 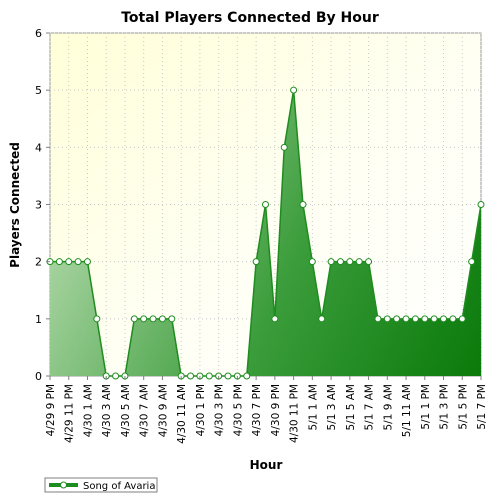 What do you see at coordinates (370, 407) in the screenshot?
I see `x-tick-label: 5/1 7 AM` at bounding box center [370, 407].